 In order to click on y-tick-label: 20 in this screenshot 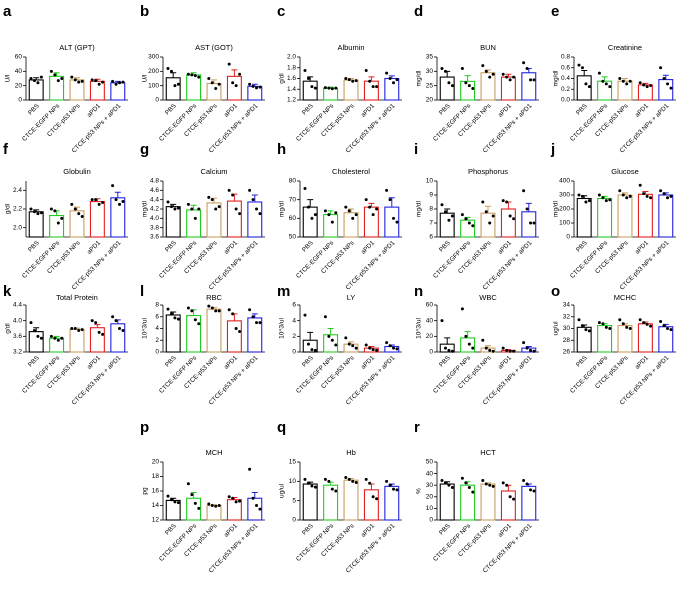, I will do `click(19, 85)`.